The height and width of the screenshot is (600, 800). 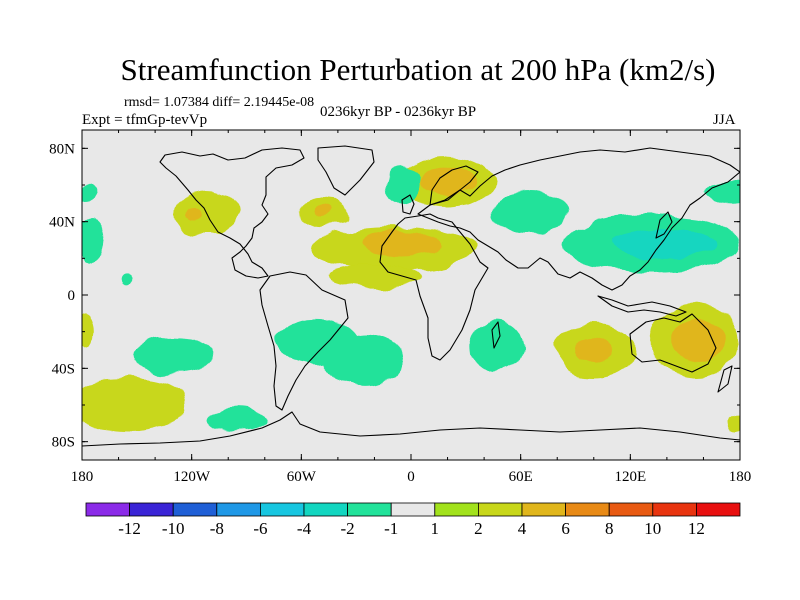 I want to click on season-label: JJA, so click(x=724, y=120).